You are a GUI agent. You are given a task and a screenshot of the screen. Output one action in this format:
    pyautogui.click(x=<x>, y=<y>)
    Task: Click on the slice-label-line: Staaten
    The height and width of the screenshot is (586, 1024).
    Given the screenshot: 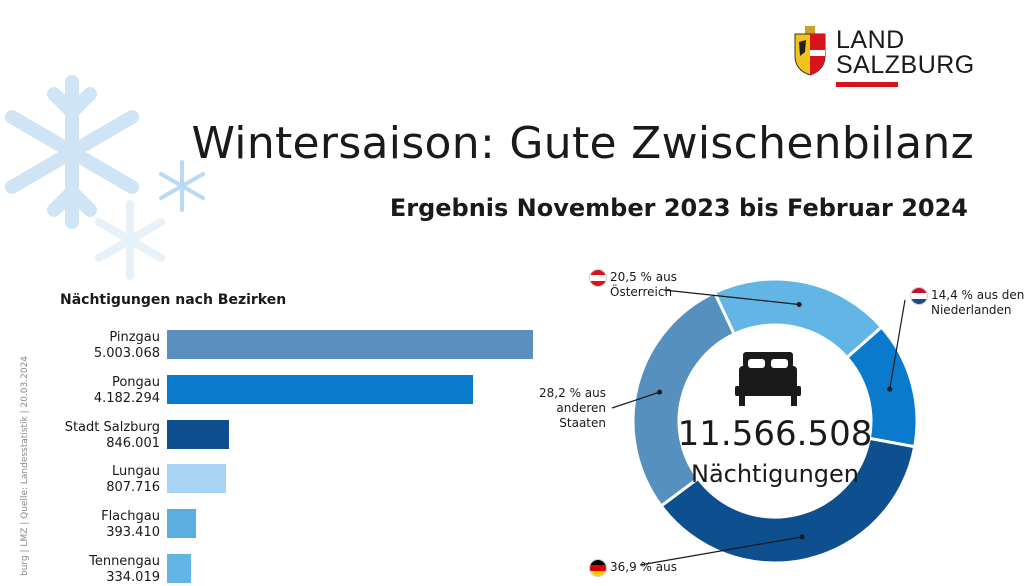 What is the action you would take?
    pyautogui.click(x=582, y=423)
    